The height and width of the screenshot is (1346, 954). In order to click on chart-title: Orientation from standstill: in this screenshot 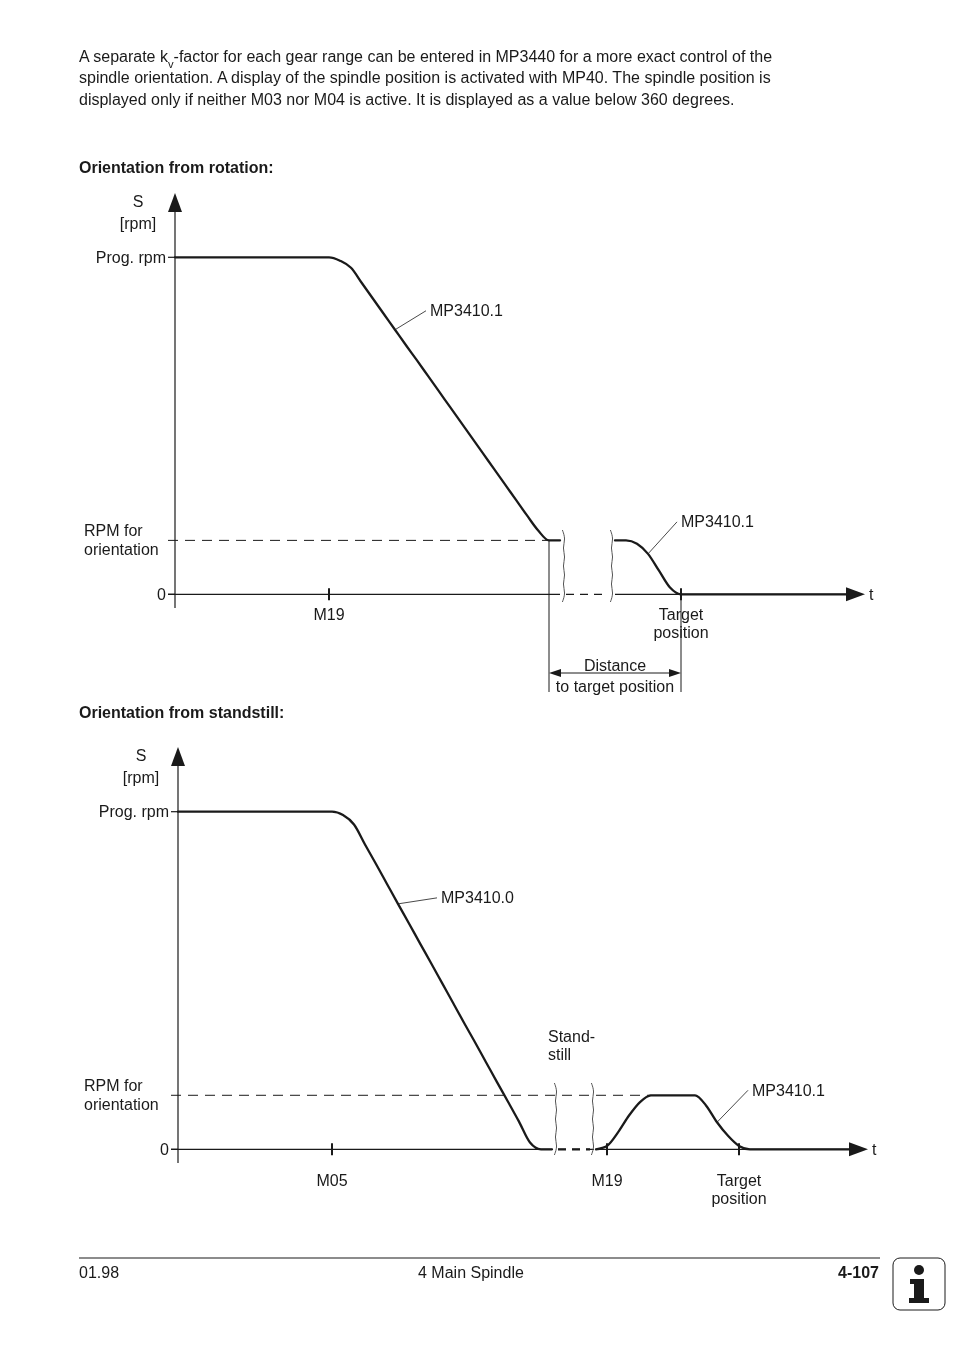, I will do `click(182, 712)`.